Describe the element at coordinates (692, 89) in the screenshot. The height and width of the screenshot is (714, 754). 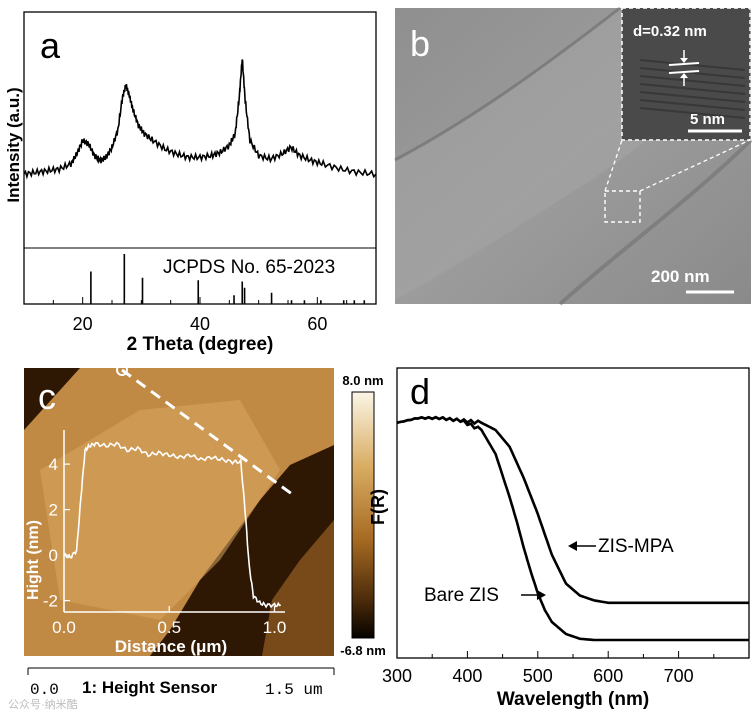
I see `panel-b-lattice-fringes` at that location.